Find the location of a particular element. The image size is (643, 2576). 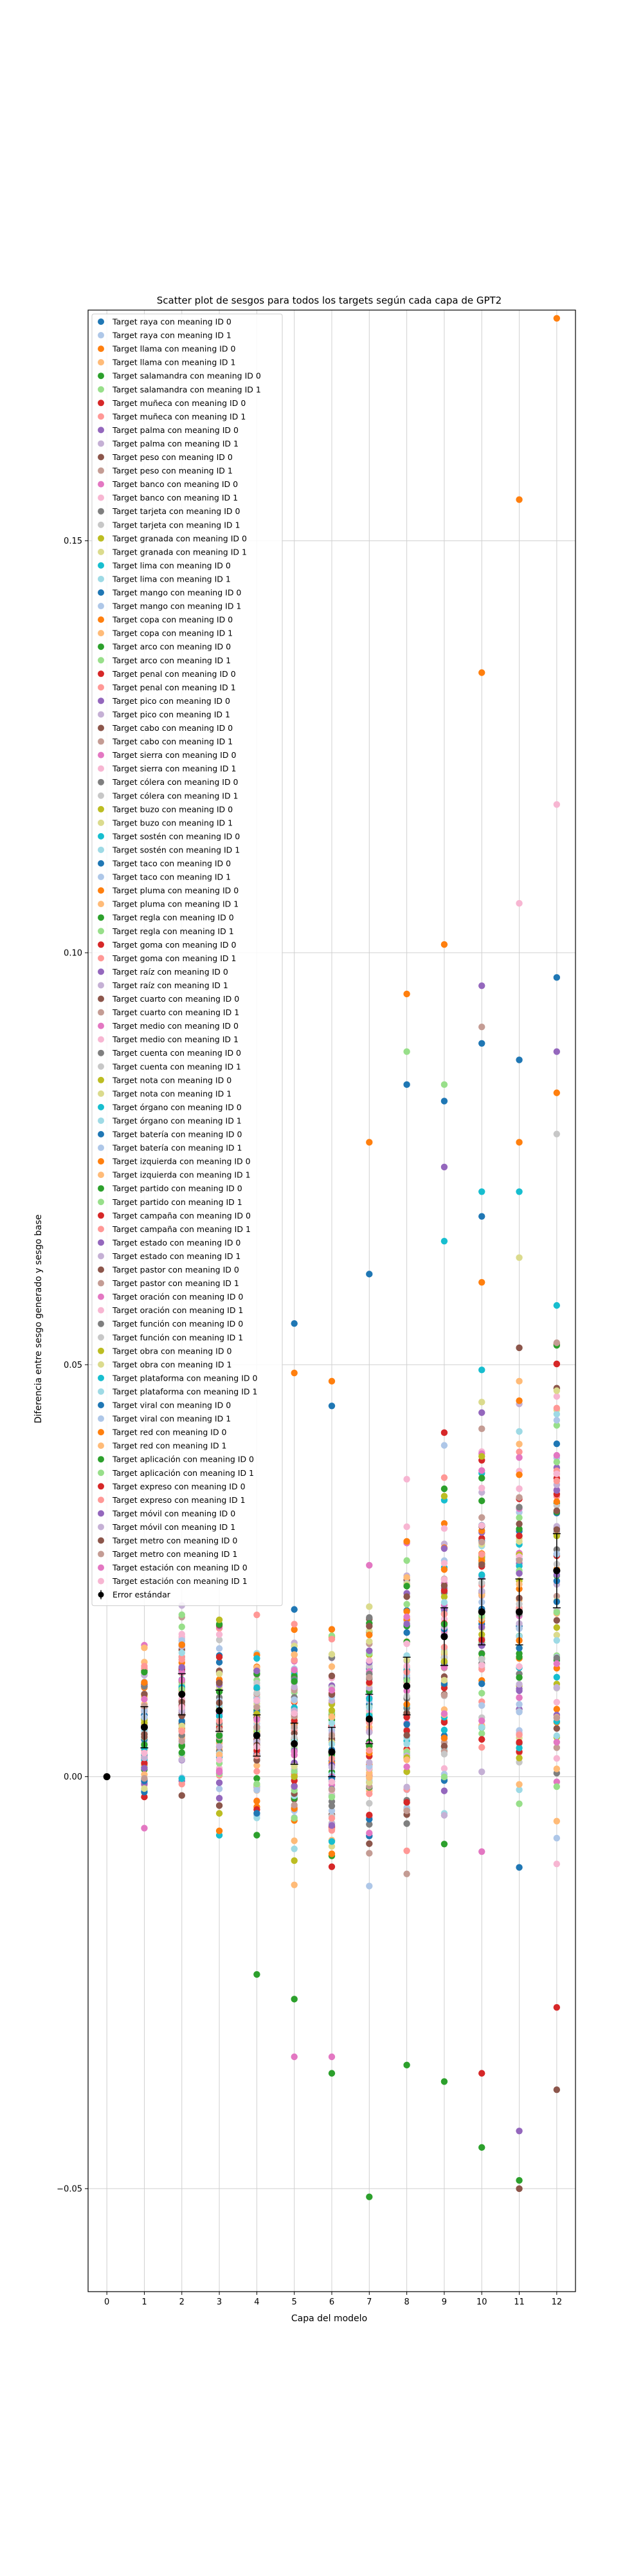

legend-entry: Target red con meaning ID 1 is located at coordinates (169, 1446).